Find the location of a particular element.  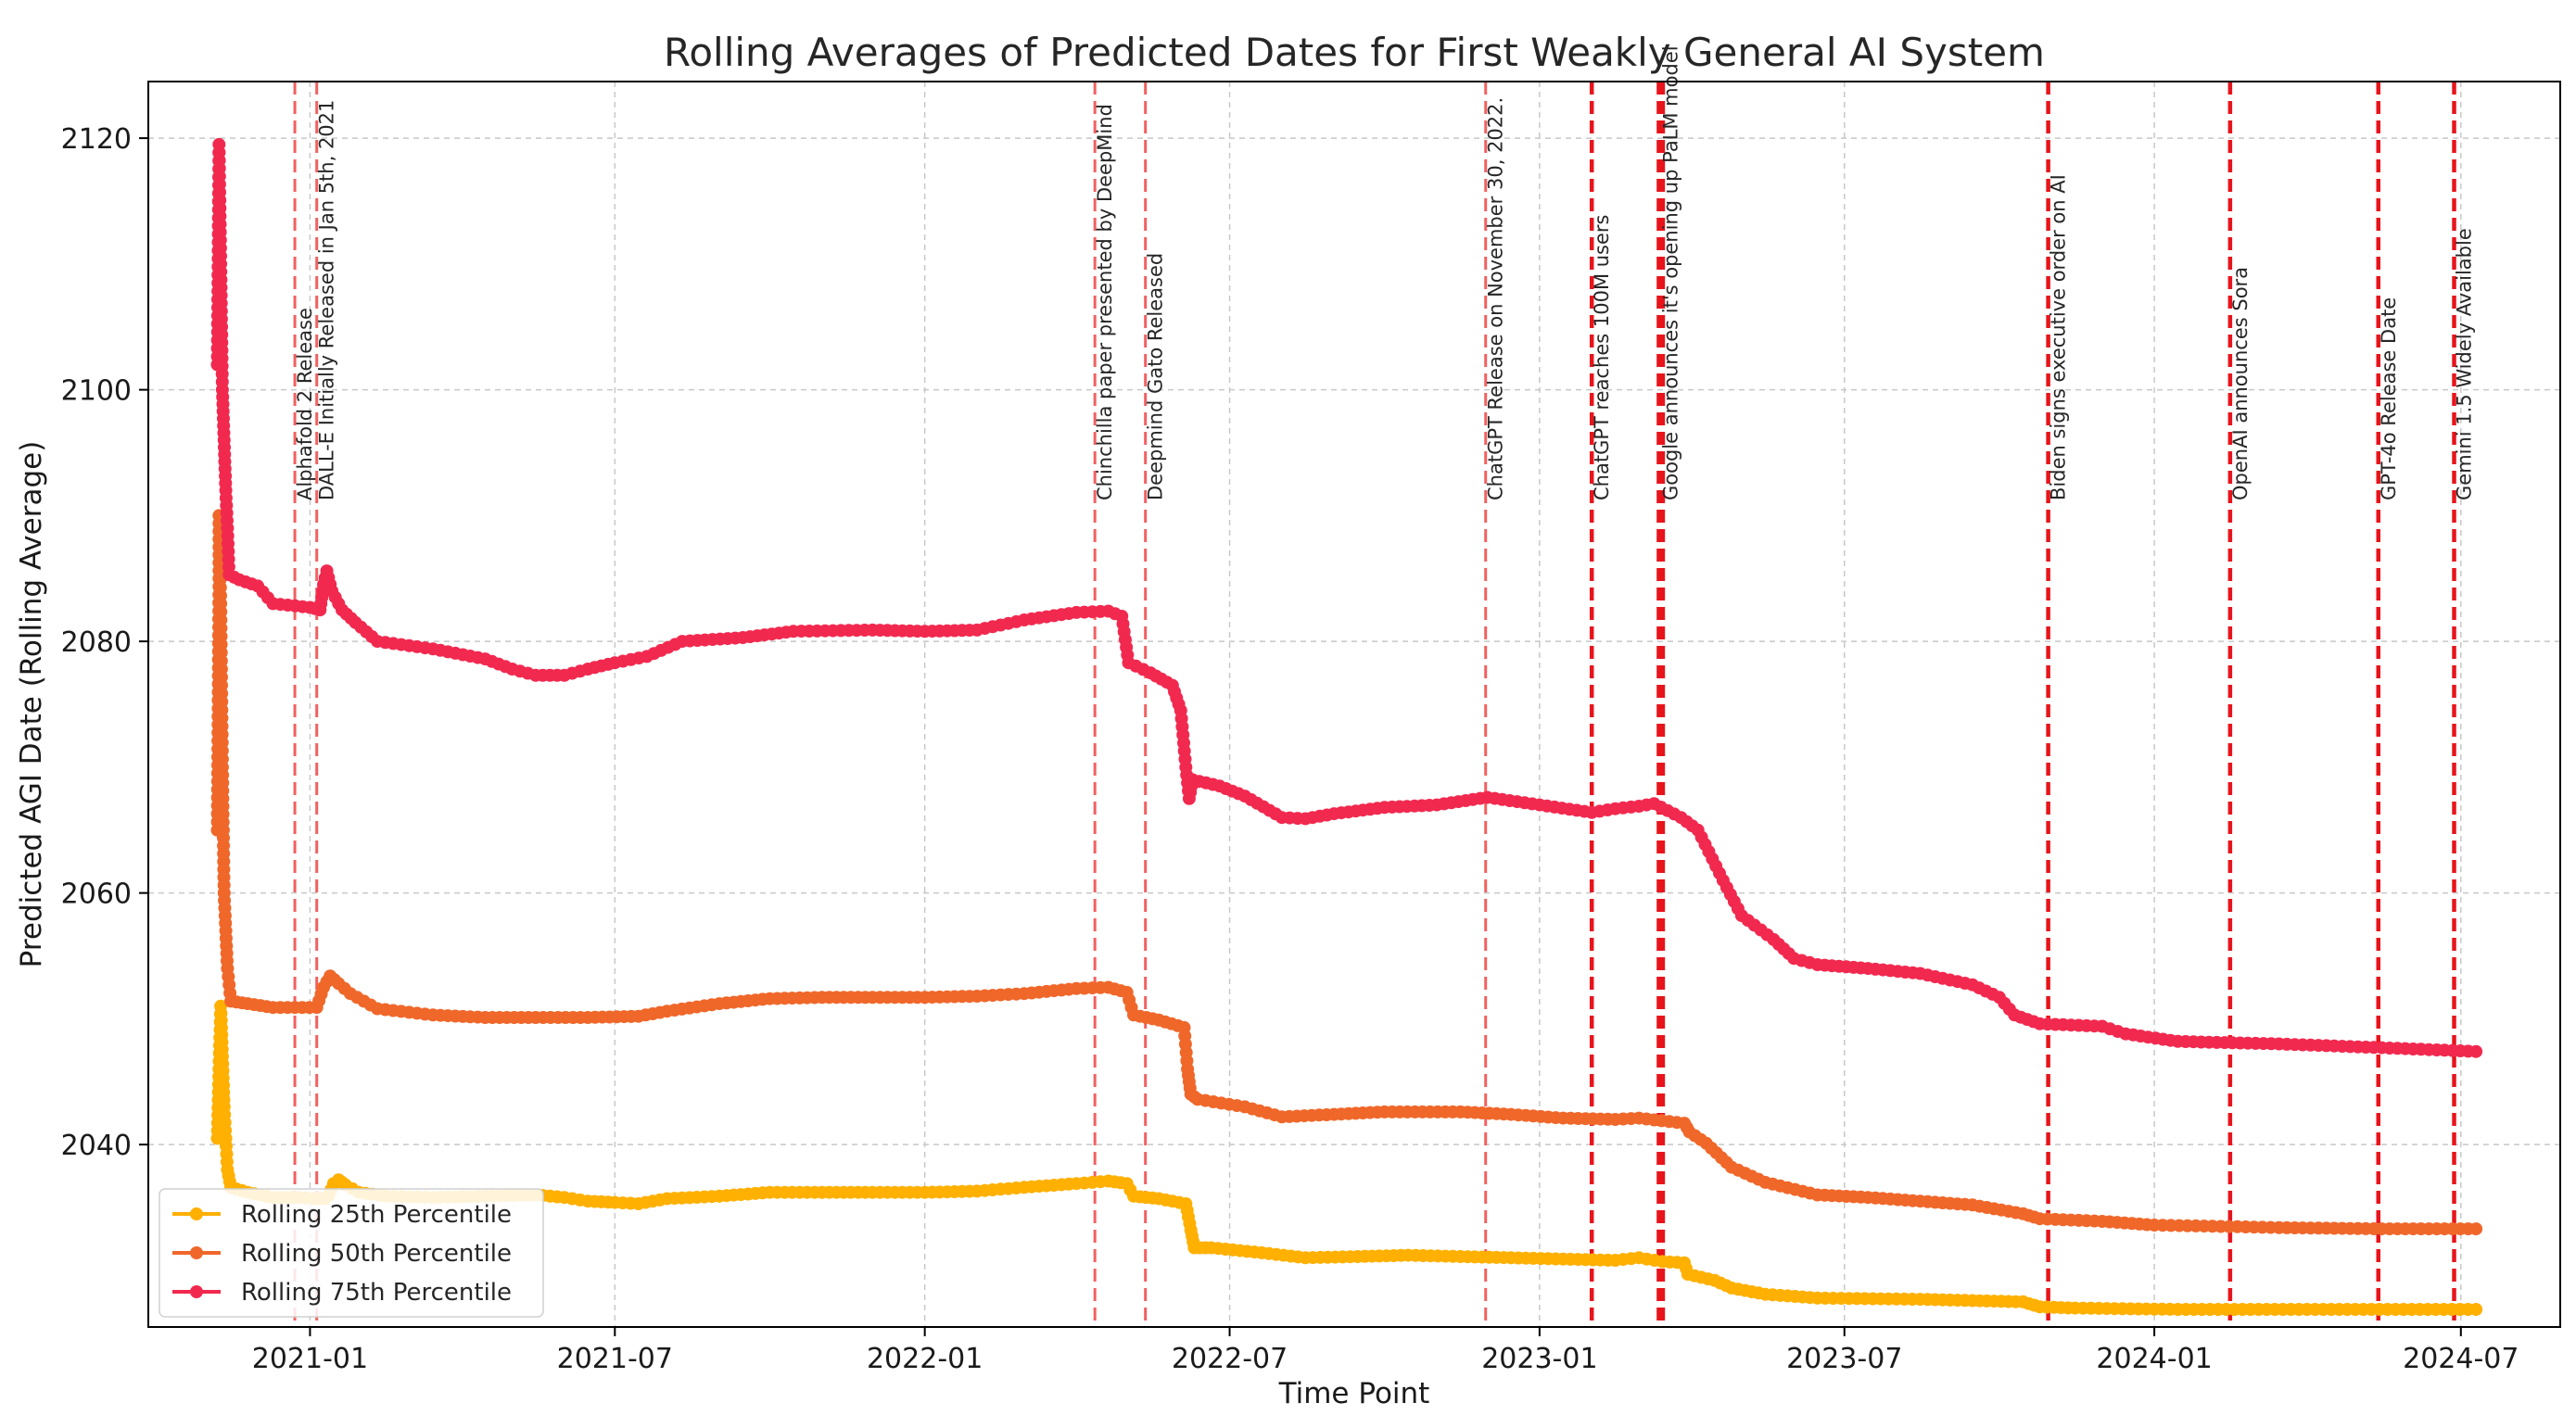

legend-marker-50th is located at coordinates (197, 1252).